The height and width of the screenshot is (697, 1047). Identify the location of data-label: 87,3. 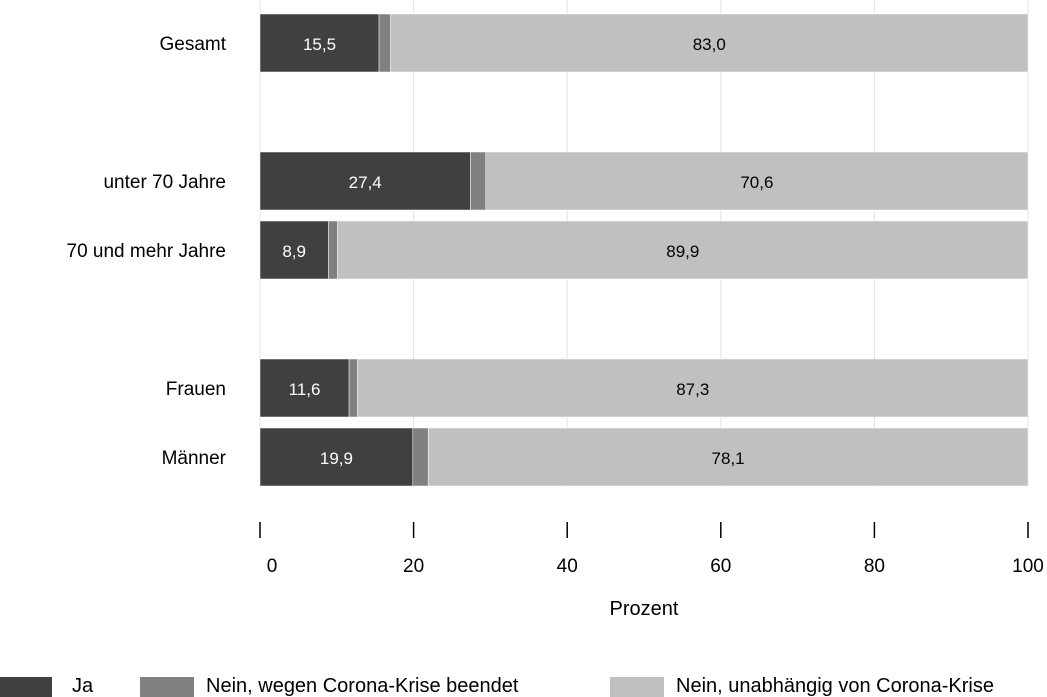
(692, 389).